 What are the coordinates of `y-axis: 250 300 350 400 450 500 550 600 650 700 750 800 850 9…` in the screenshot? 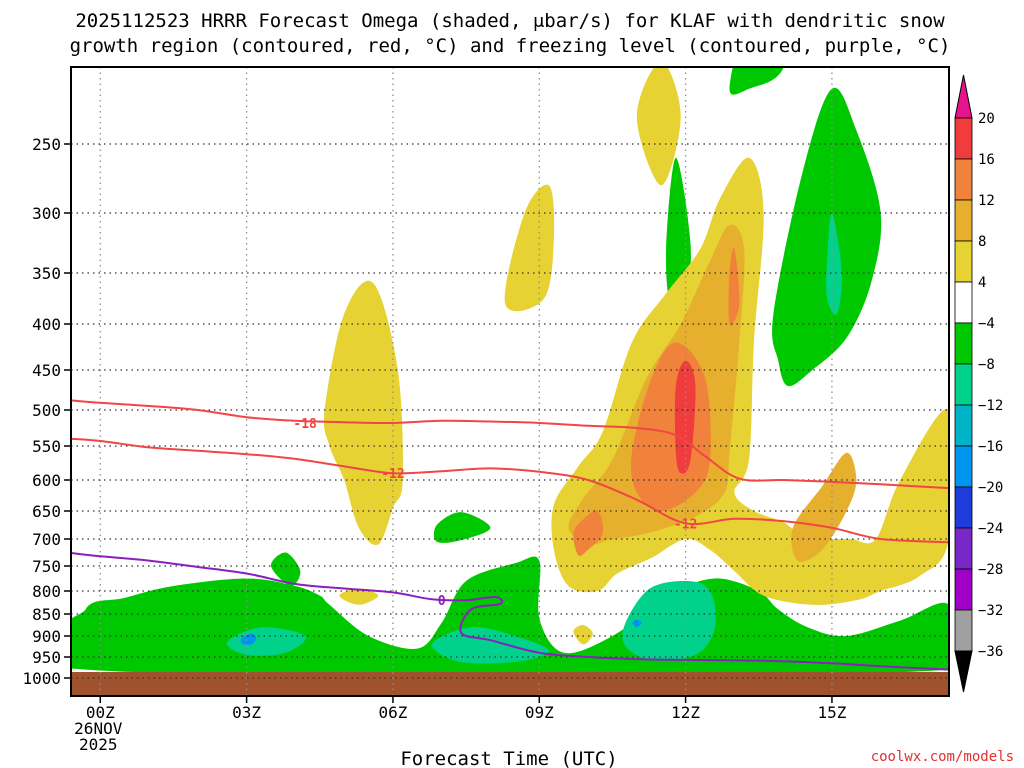 It's located at (46, 411).